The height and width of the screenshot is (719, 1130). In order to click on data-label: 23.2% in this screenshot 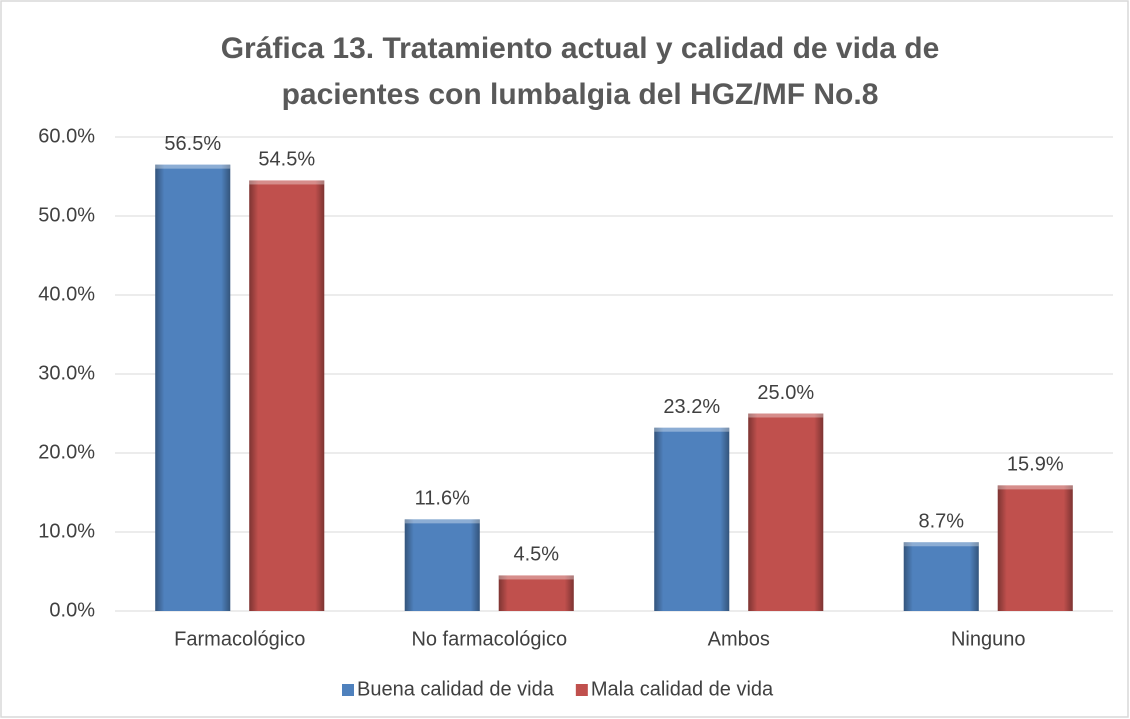, I will do `click(691, 407)`.